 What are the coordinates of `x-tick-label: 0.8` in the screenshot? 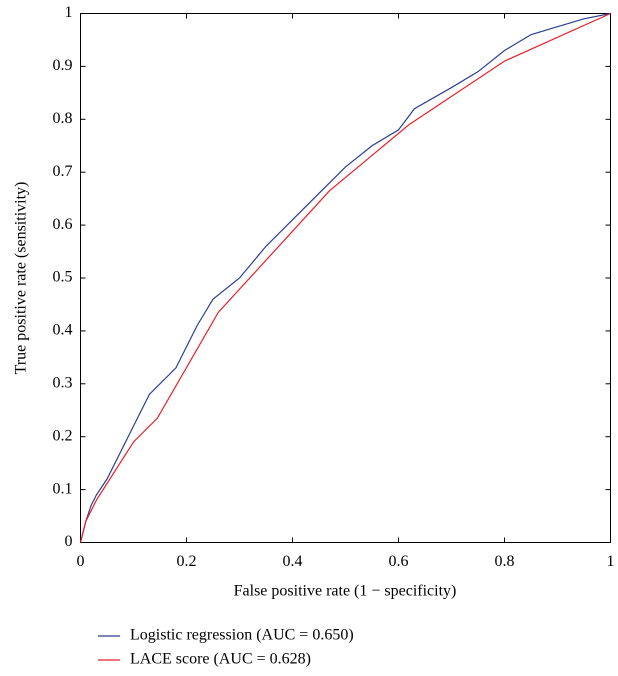 It's located at (505, 561).